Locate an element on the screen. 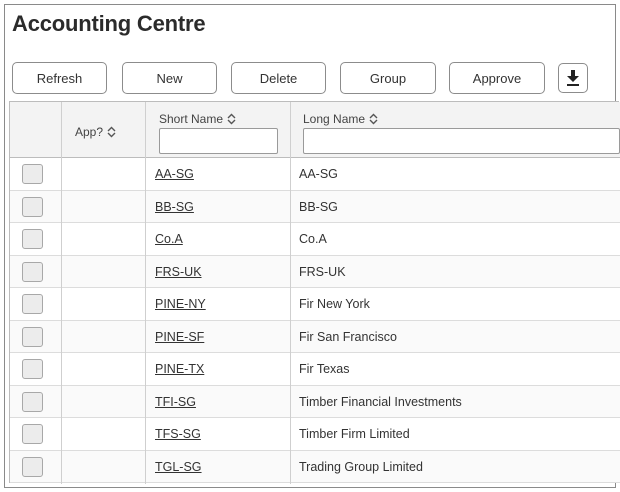  delete-button: Delete is located at coordinates (278, 78).